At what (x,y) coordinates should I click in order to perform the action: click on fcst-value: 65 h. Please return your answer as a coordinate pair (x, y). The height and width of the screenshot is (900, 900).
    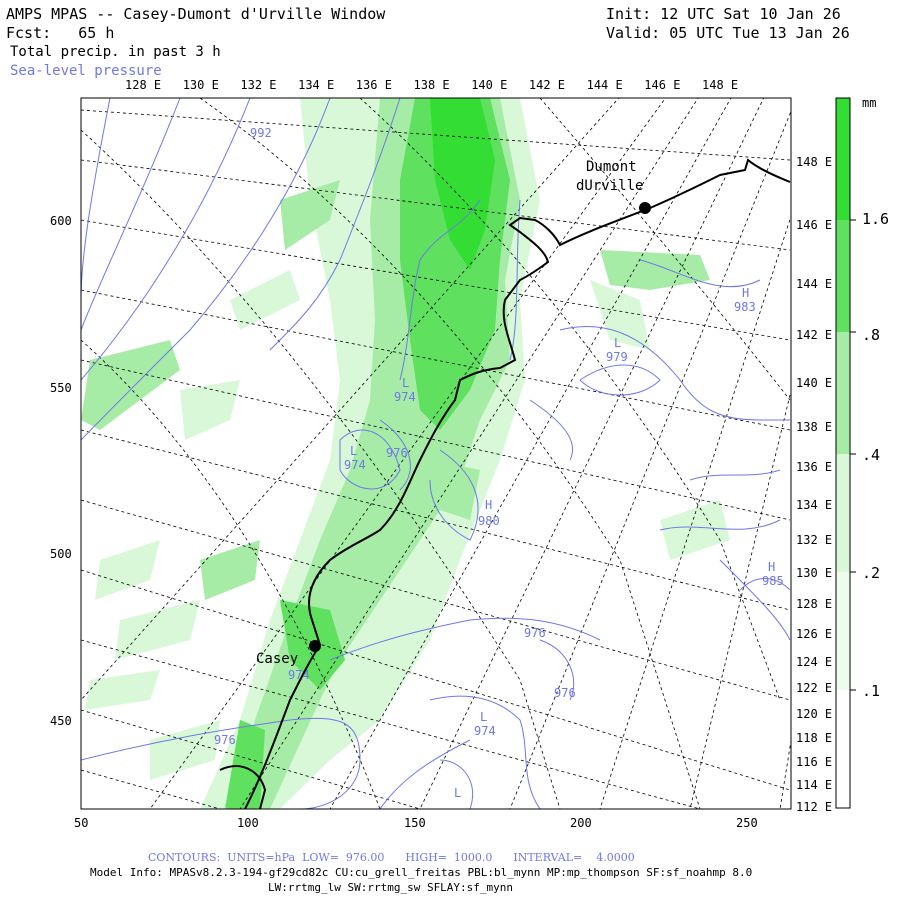
    Looking at the image, I should click on (96, 33).